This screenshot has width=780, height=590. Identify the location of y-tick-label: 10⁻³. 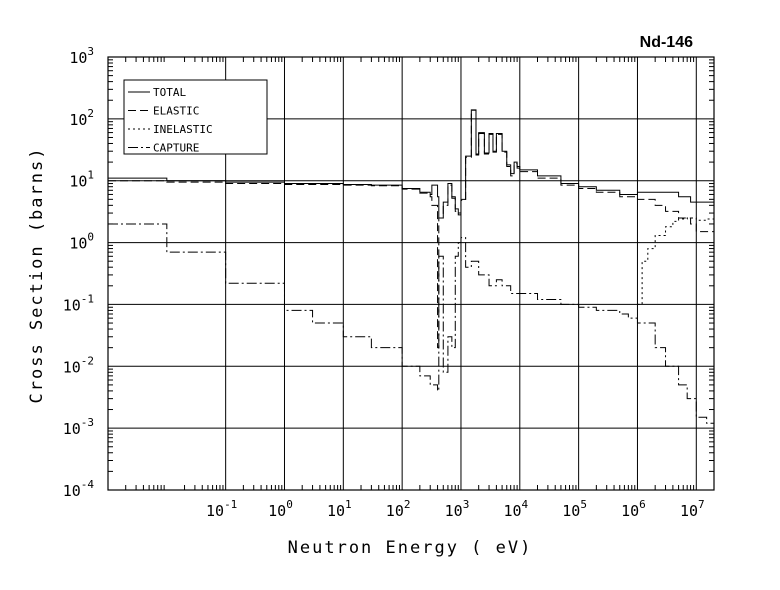
(78, 427).